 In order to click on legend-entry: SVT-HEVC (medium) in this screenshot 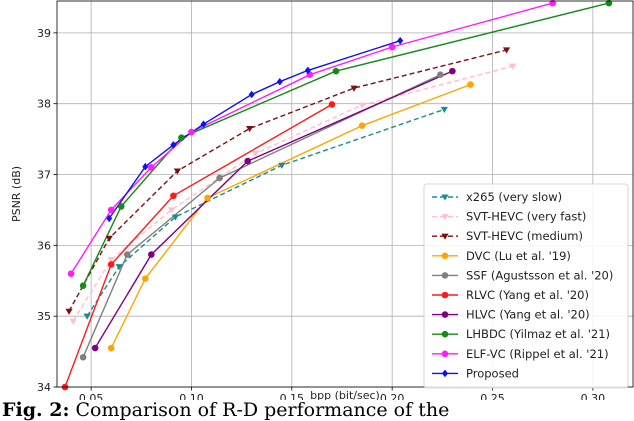, I will do `click(524, 236)`.